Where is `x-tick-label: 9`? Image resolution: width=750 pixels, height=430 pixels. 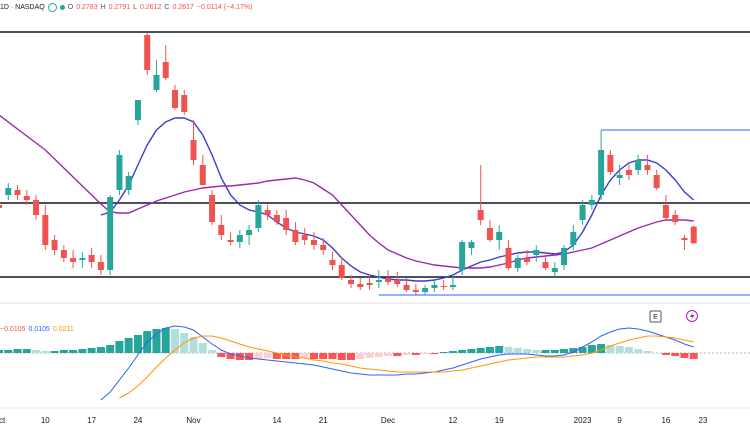 x-tick-label: 9 is located at coordinates (619, 420).